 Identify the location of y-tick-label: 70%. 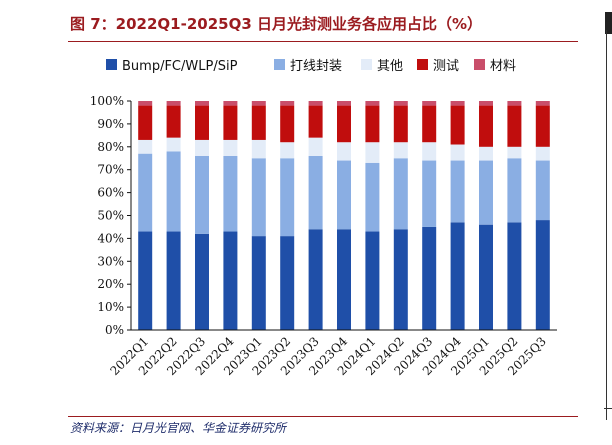
(110, 170).